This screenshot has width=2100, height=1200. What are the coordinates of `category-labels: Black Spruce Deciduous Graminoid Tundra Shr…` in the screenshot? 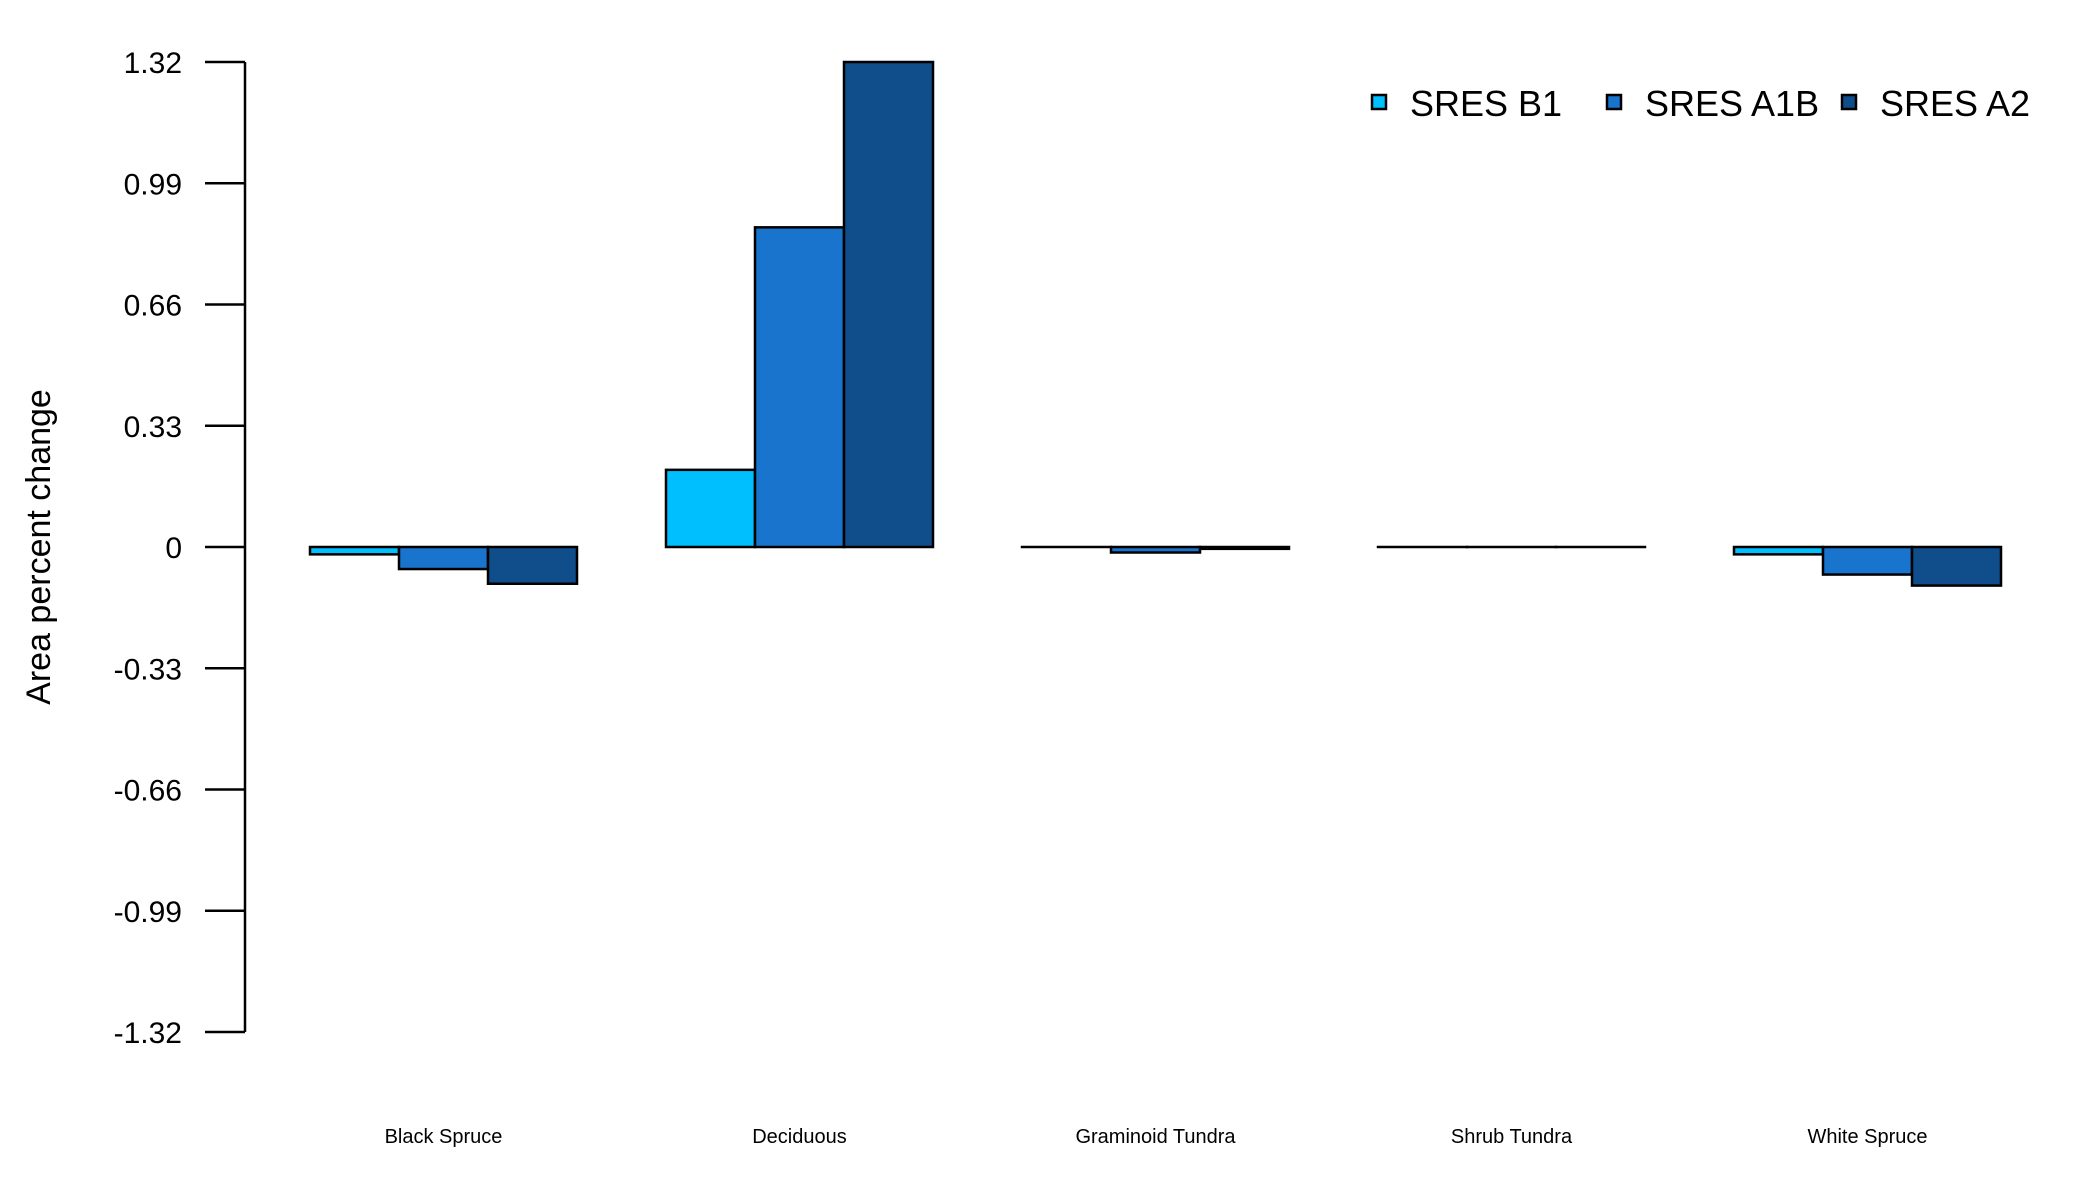 It's located at (1156, 1137).